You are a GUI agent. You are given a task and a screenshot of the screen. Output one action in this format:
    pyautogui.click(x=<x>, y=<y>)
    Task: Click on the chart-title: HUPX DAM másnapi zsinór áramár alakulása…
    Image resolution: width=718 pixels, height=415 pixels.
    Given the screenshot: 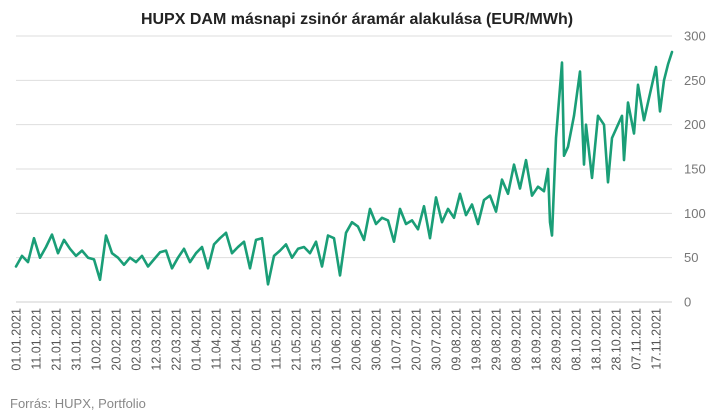 What is the action you would take?
    pyautogui.click(x=357, y=19)
    